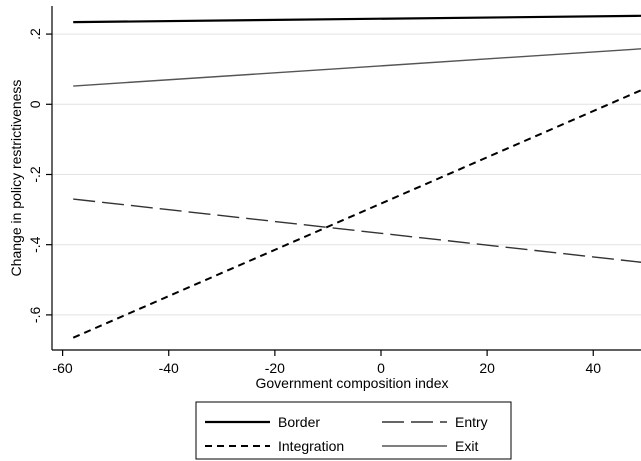 The width and height of the screenshot is (641, 461). Describe the element at coordinates (357, 19) in the screenshot. I see `series-line-border` at that location.